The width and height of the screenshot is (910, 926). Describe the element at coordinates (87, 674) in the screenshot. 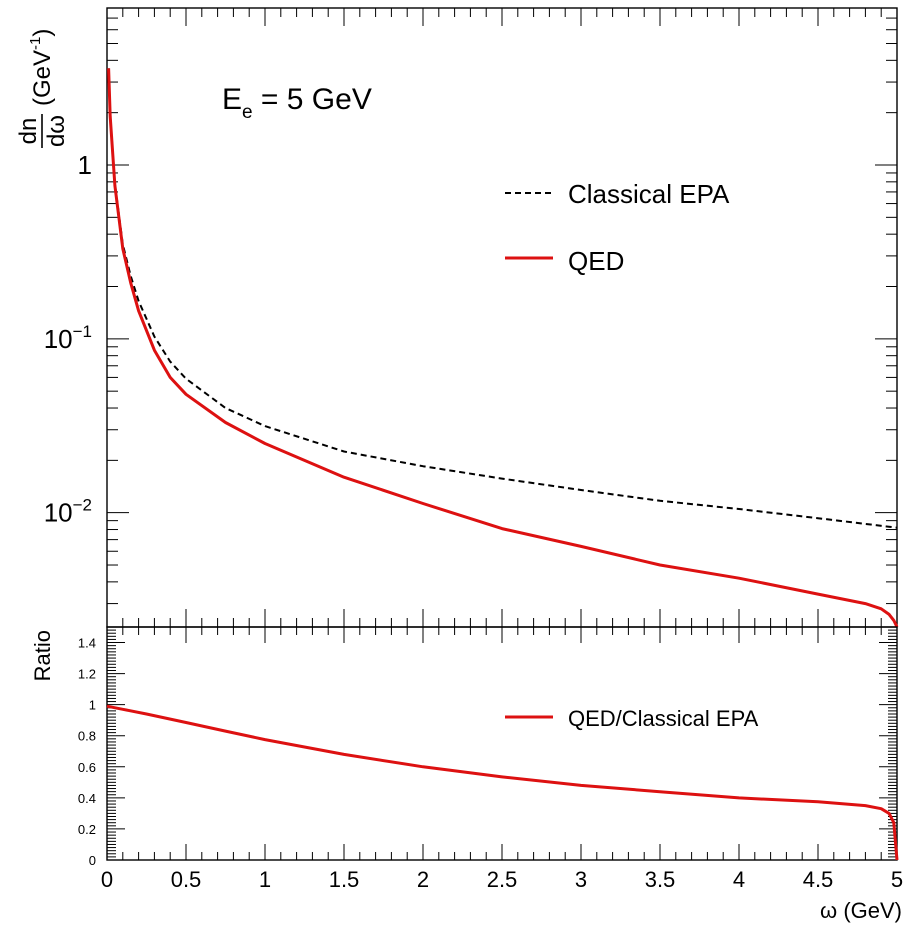

I see `bottom-y-tick-label: 1.2` at that location.